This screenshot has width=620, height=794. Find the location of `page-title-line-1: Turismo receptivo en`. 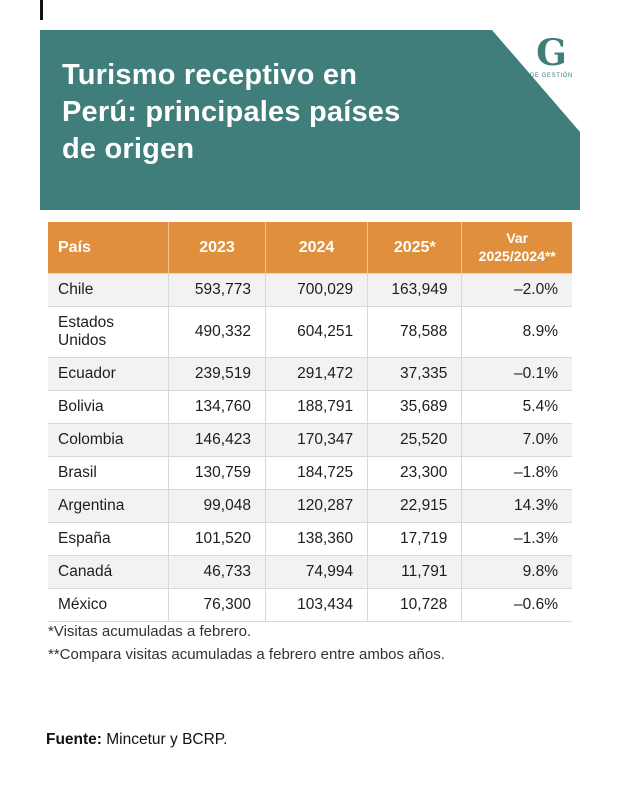

page-title-line-1: Turismo receptivo en is located at coordinates (210, 75).